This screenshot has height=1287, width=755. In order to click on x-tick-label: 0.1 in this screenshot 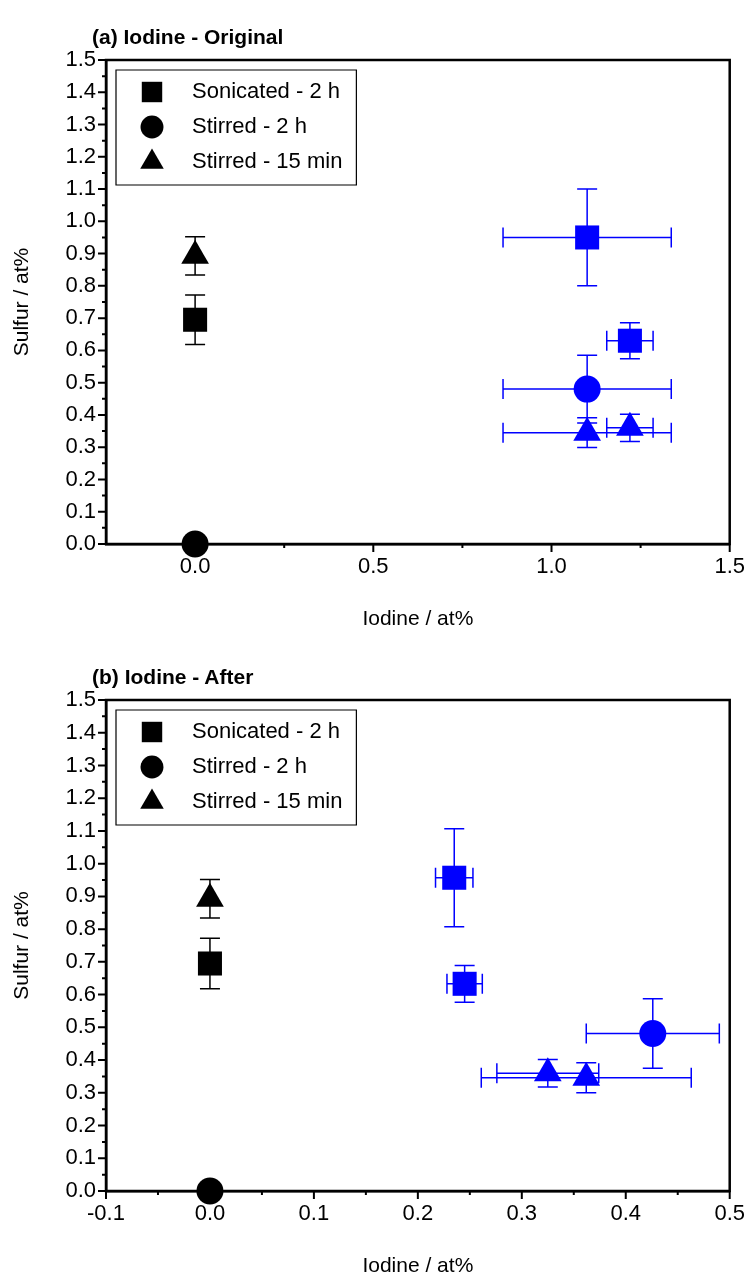, I will do `click(314, 1213)`.